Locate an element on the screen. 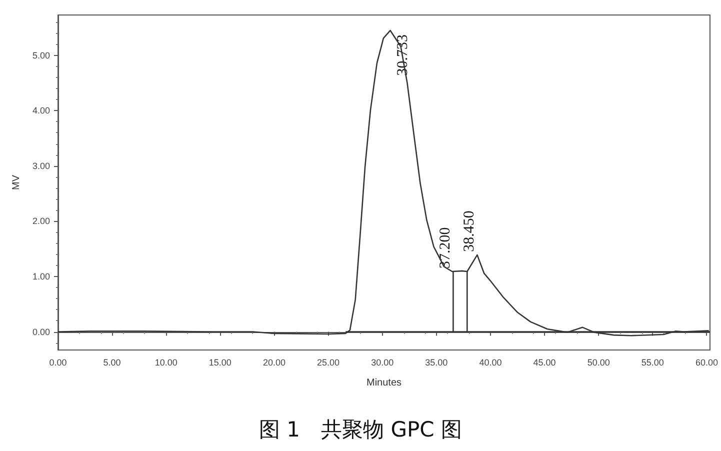  text: 图 1 共聚物 GPC 图 is located at coordinates (360, 430).